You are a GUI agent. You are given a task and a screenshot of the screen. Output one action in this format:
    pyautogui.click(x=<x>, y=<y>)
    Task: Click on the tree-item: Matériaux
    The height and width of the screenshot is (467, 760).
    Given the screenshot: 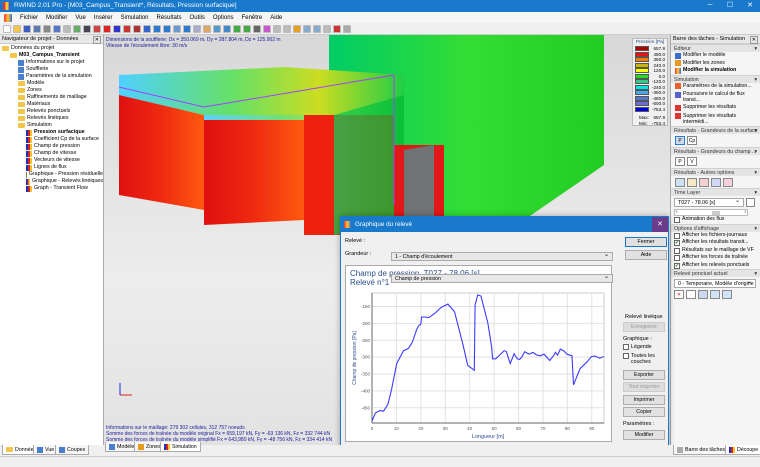 What is the action you would take?
    pyautogui.click(x=51, y=104)
    